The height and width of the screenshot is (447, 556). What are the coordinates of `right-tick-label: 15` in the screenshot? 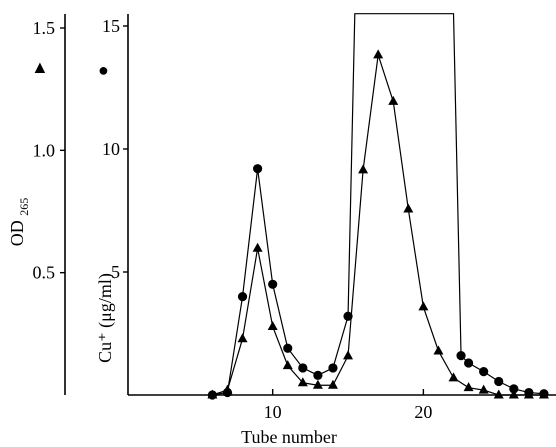 It's located at (111, 26).